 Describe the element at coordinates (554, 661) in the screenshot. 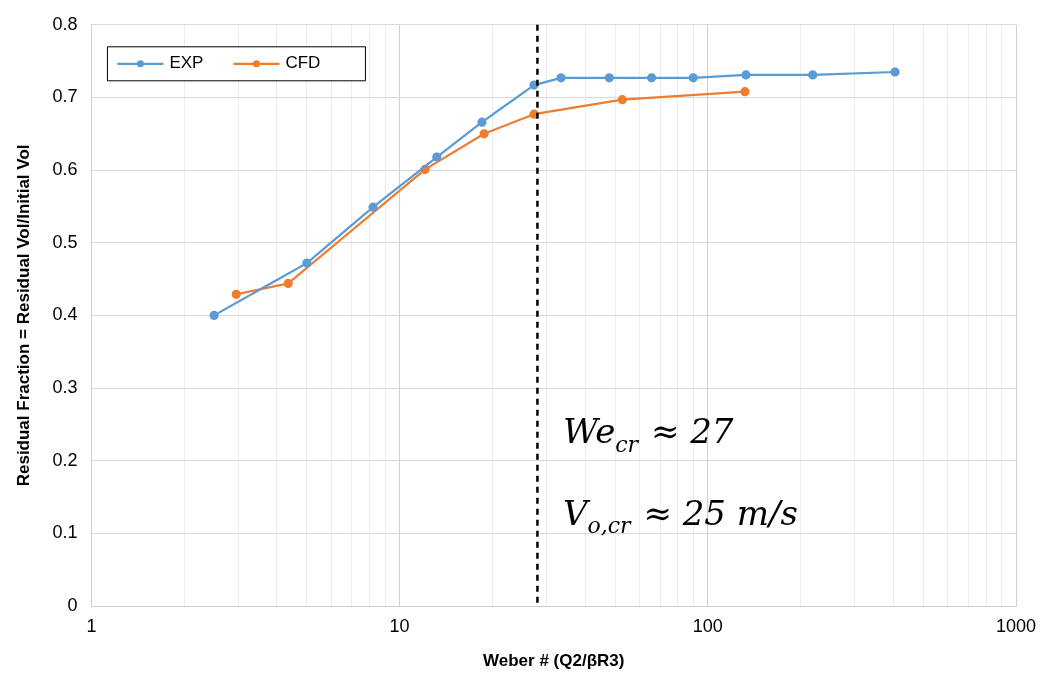

I see `x-axis-title: Weber # (Q2/βR3)` at that location.